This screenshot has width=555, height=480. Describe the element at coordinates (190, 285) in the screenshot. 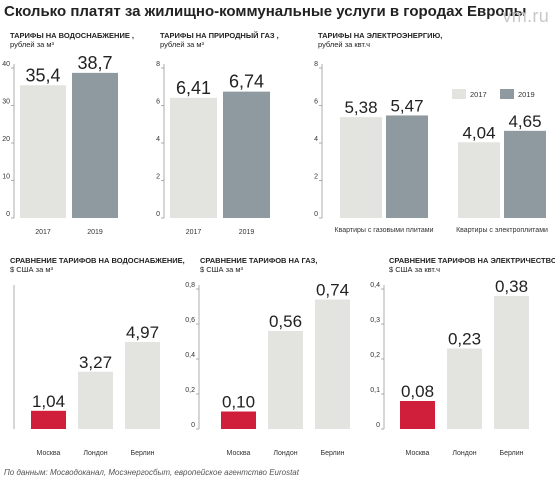

I see `y-tick-label: 0,8` at that location.